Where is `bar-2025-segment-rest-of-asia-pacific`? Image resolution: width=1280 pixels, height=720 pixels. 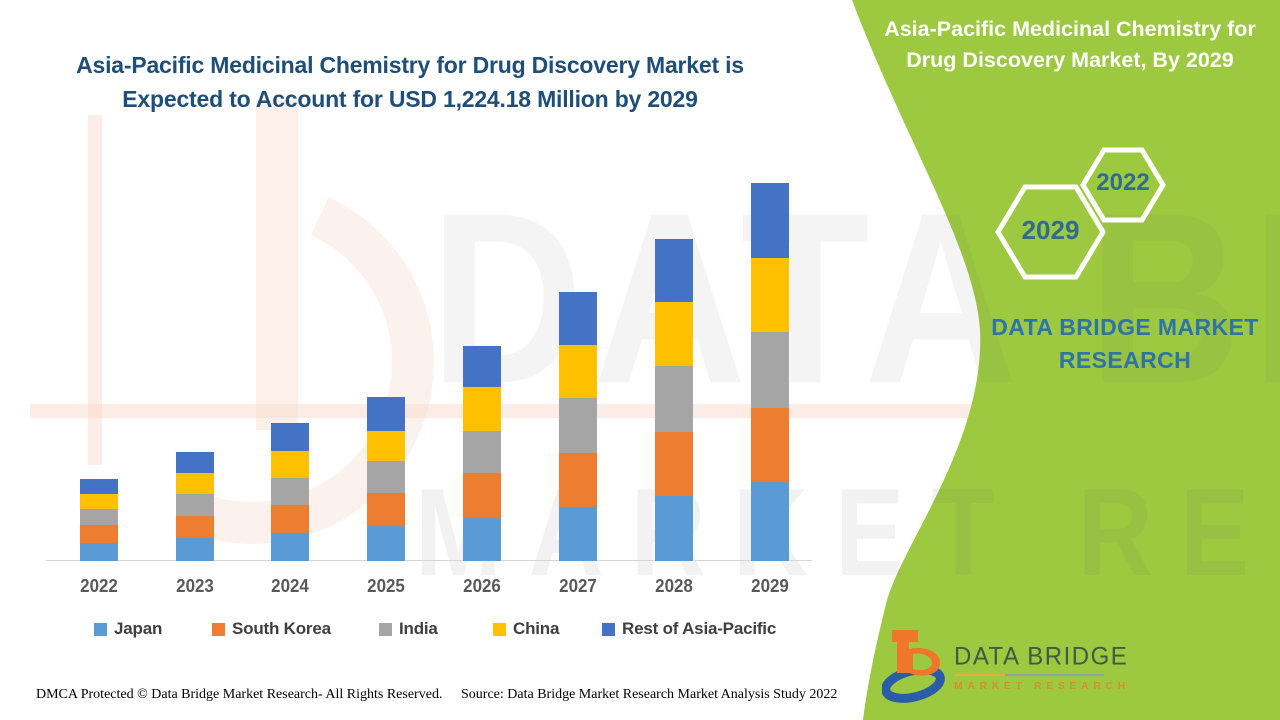 bar-2025-segment-rest-of-asia-pacific is located at coordinates (386, 414).